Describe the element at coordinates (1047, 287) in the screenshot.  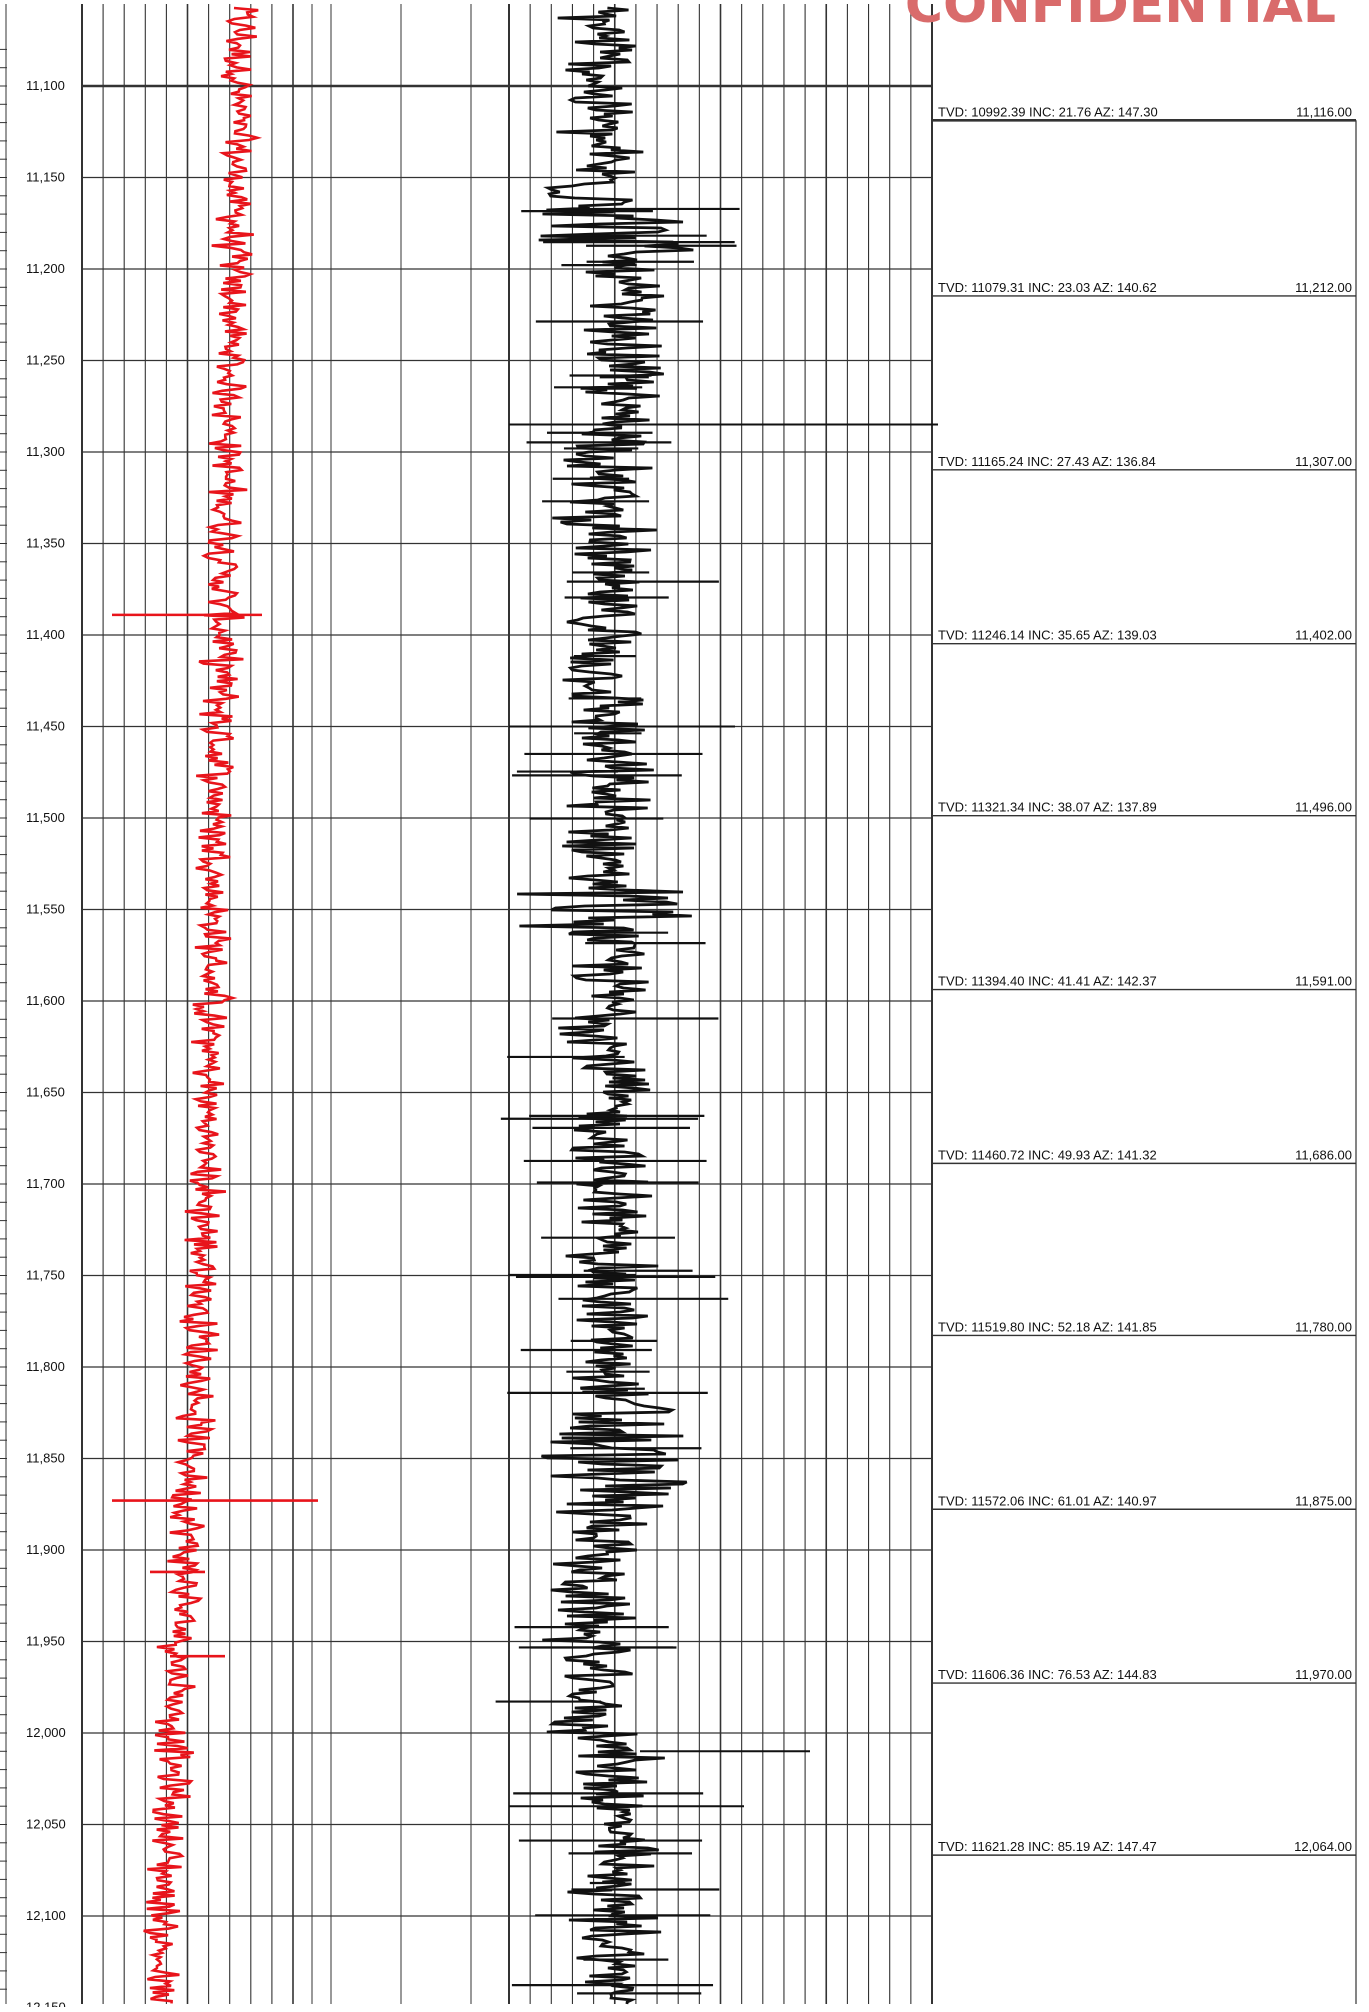
I see `survey-readout: TVD: 11079.31 INC: 23.03 AZ: 140.62` at that location.